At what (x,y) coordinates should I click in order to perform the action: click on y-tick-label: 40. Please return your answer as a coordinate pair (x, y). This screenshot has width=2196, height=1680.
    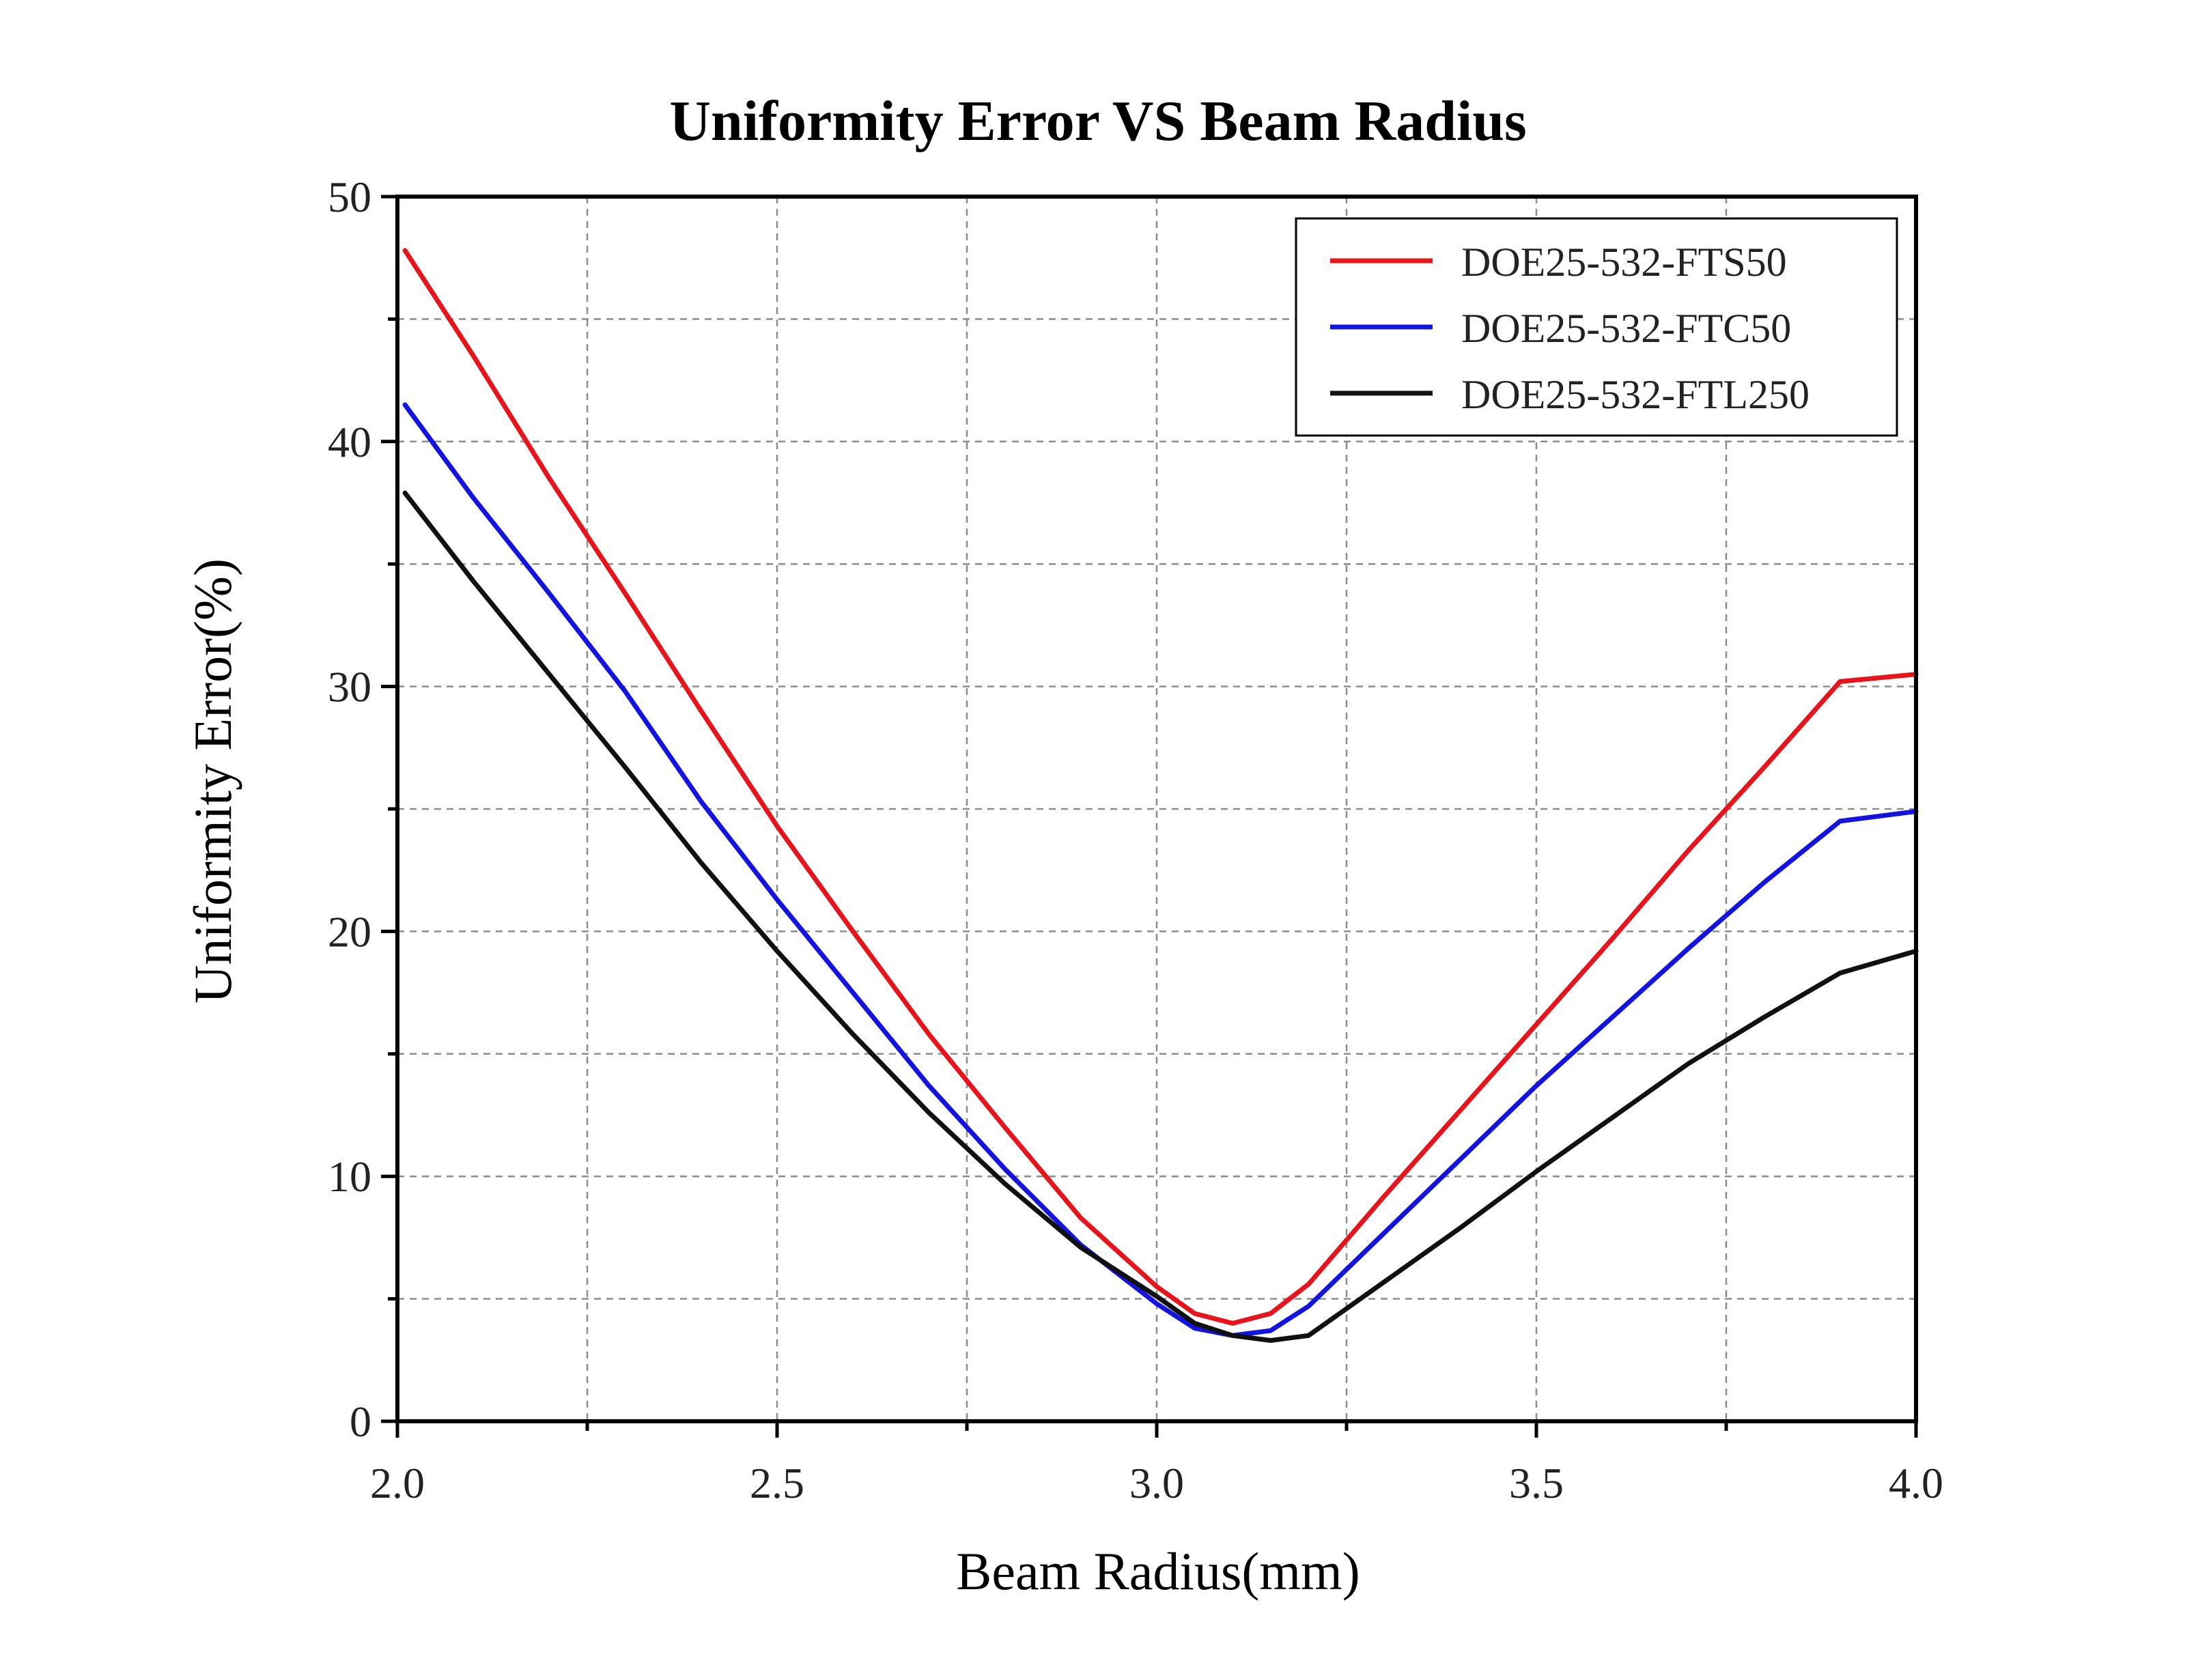
    Looking at the image, I should click on (349, 442).